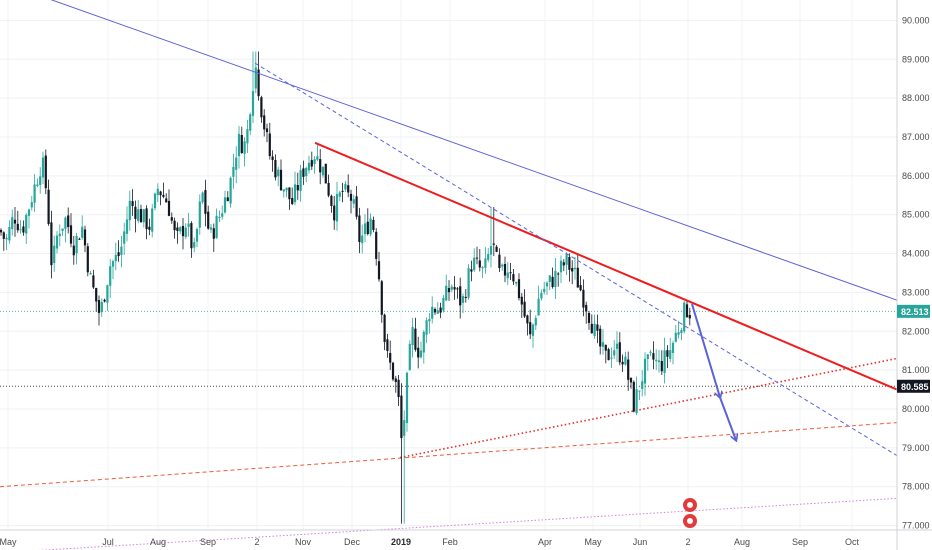 This screenshot has height=550, width=932. I want to click on x-tick-label: 2019, so click(401, 542).